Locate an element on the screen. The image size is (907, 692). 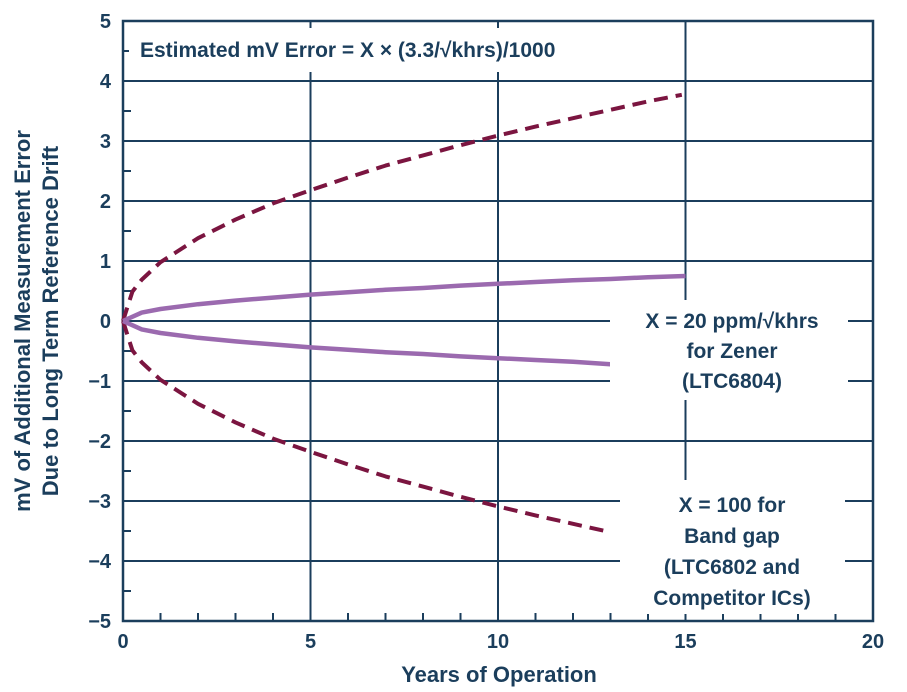
x-tick-label: 15 is located at coordinates (685, 642).